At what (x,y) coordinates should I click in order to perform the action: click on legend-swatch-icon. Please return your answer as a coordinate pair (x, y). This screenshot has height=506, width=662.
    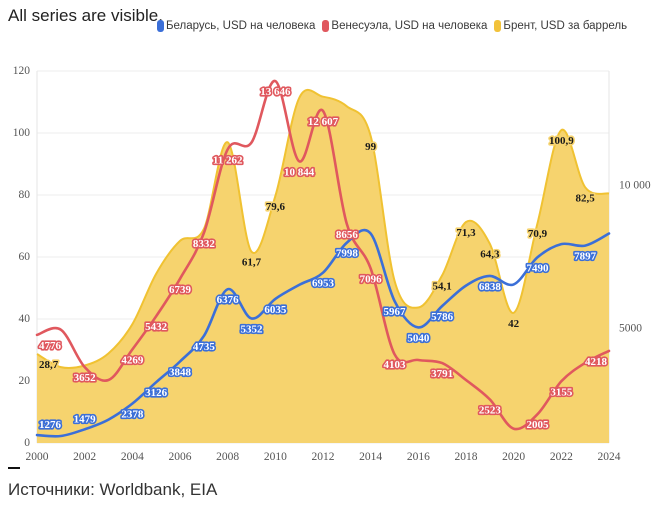
    Looking at the image, I should click on (326, 26).